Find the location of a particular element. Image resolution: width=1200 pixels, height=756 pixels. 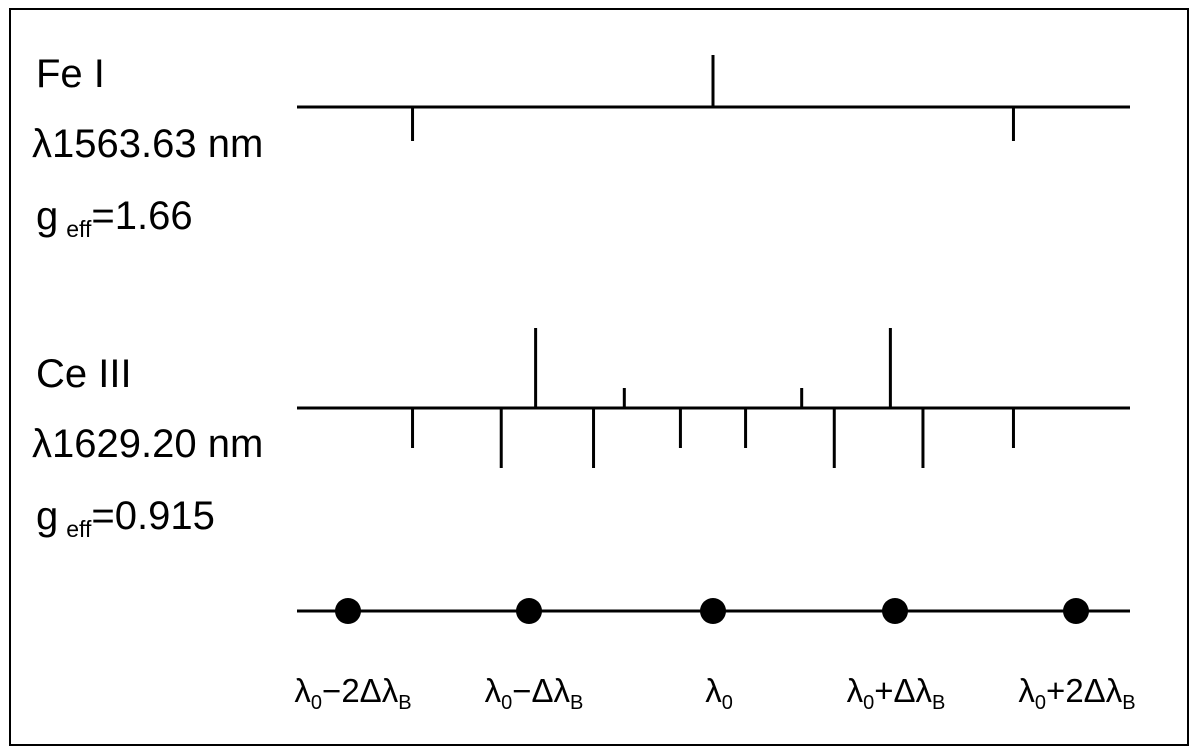

scale-label-1: λ0−ΔλB is located at coordinates (534, 693).